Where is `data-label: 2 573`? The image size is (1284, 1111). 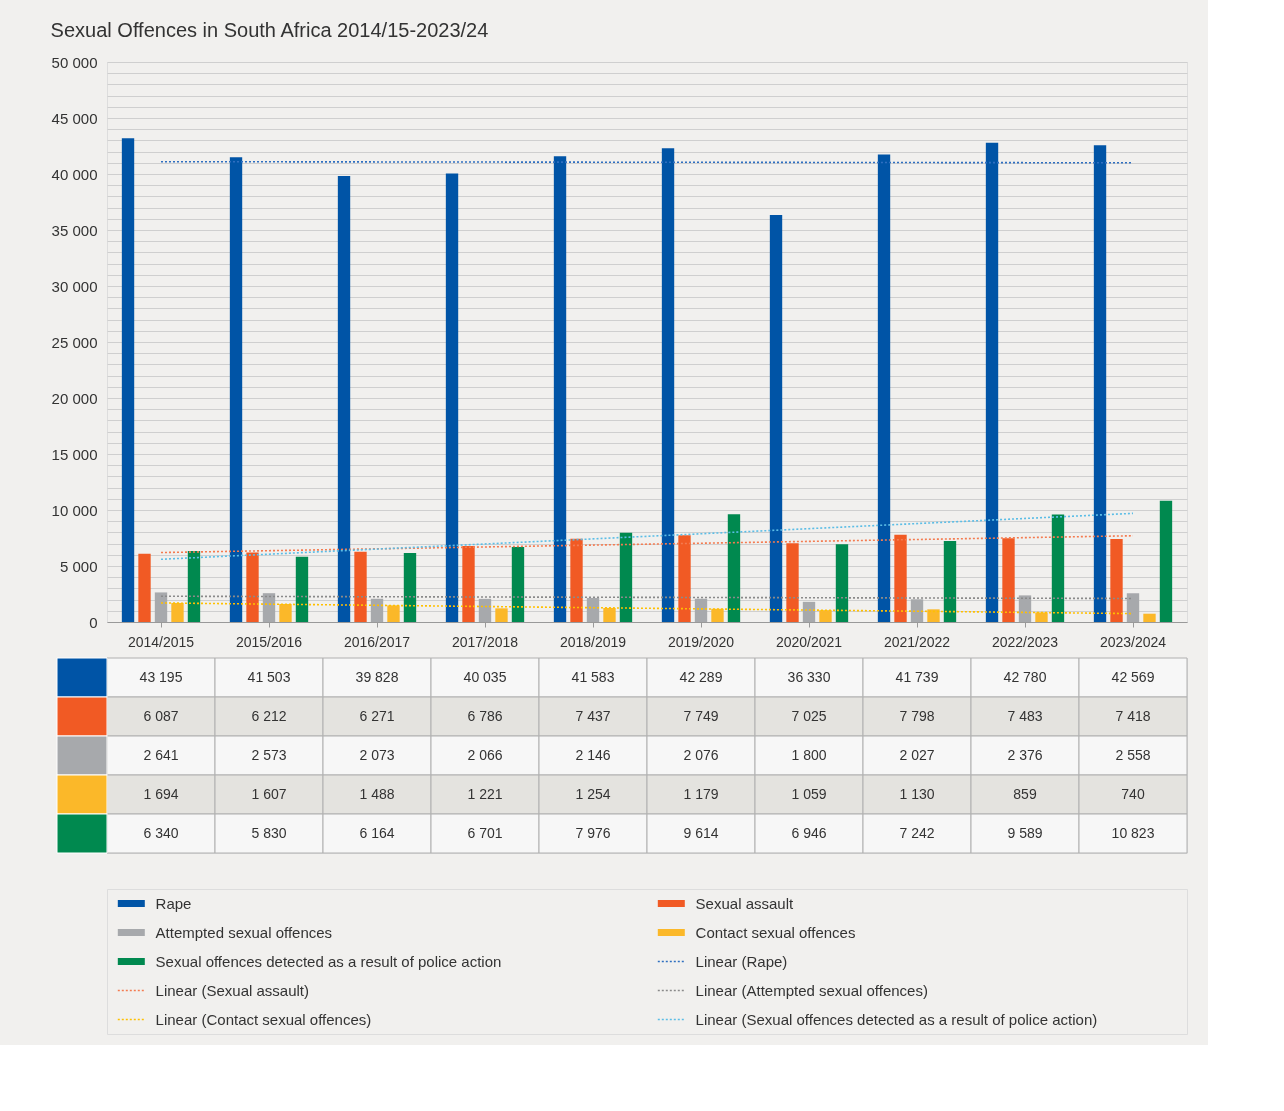
data-label: 2 573 is located at coordinates (269, 754).